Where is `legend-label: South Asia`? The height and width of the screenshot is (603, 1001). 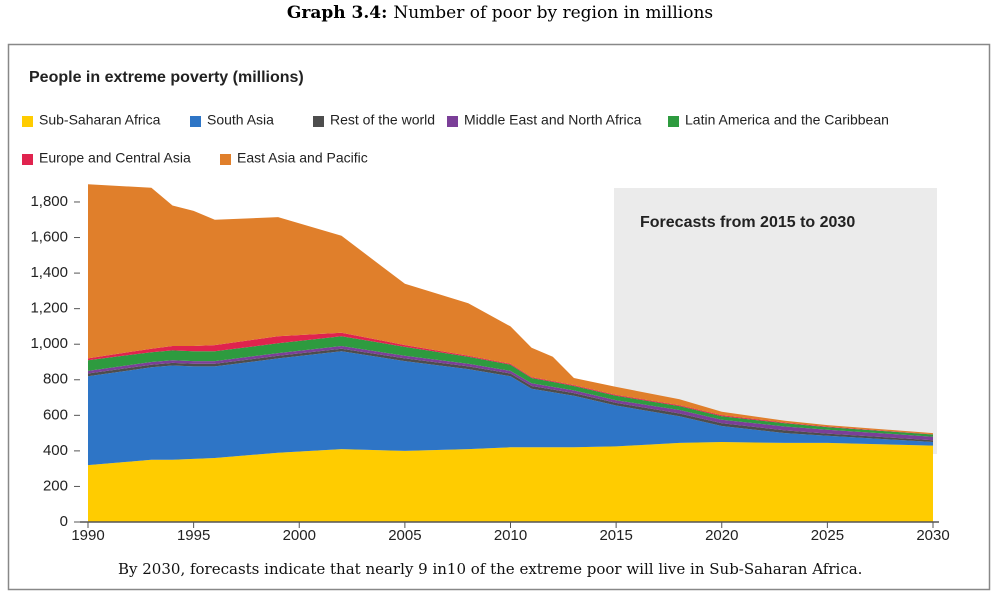
legend-label: South Asia is located at coordinates (240, 120).